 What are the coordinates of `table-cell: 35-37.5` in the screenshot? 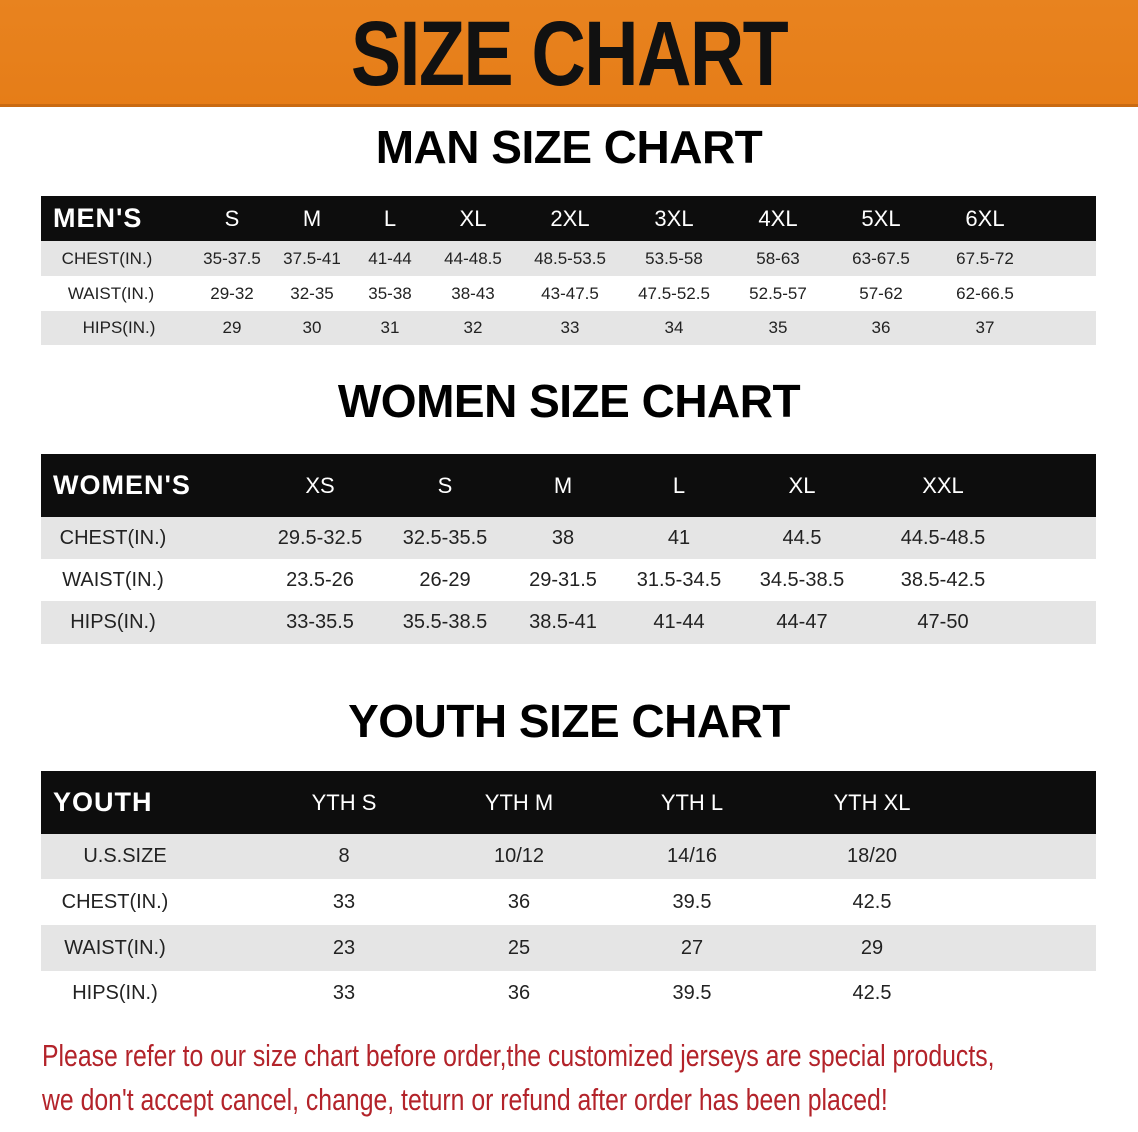 It's located at (232, 258).